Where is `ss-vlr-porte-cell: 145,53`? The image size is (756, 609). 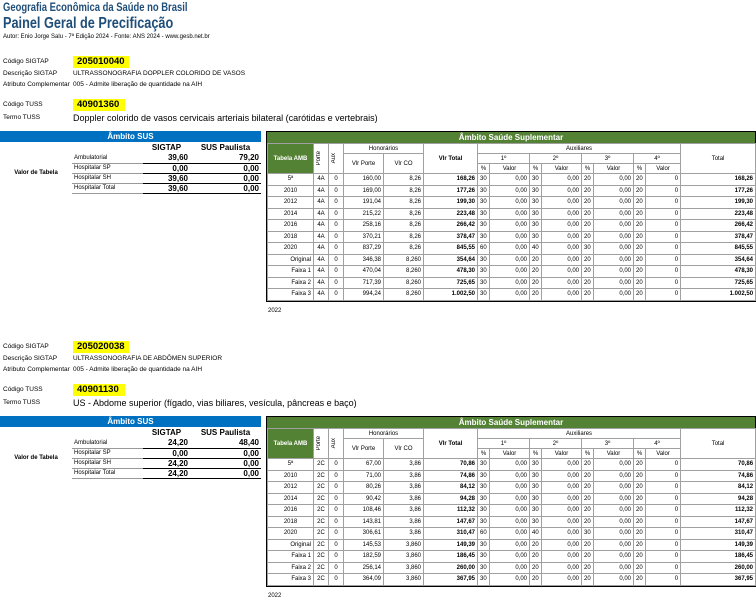 ss-vlr-porte-cell: 145,53 is located at coordinates (363, 544).